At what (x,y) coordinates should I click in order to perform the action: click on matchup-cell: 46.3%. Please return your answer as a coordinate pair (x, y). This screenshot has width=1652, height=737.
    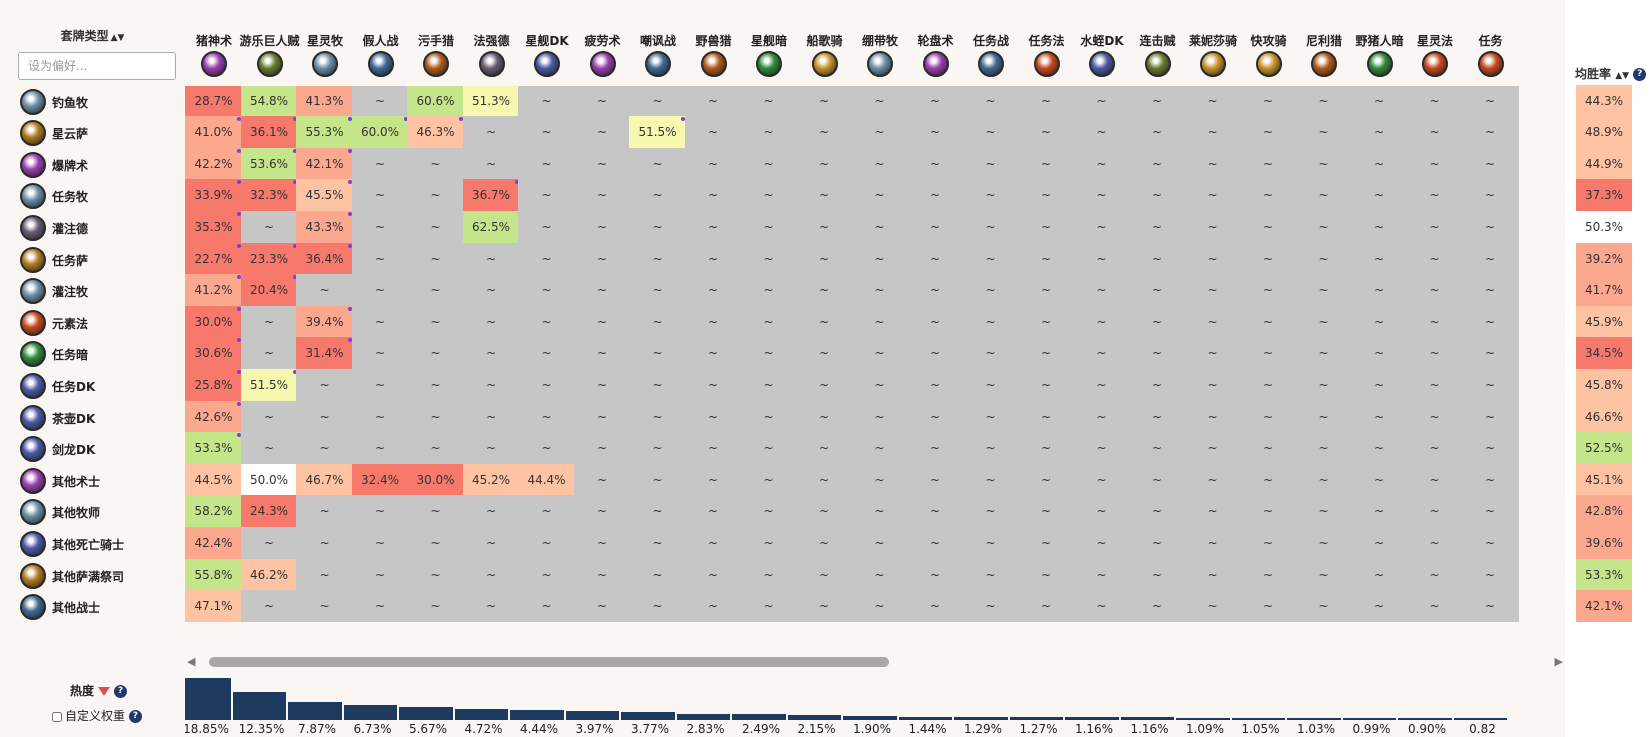
    Looking at the image, I should click on (435, 132).